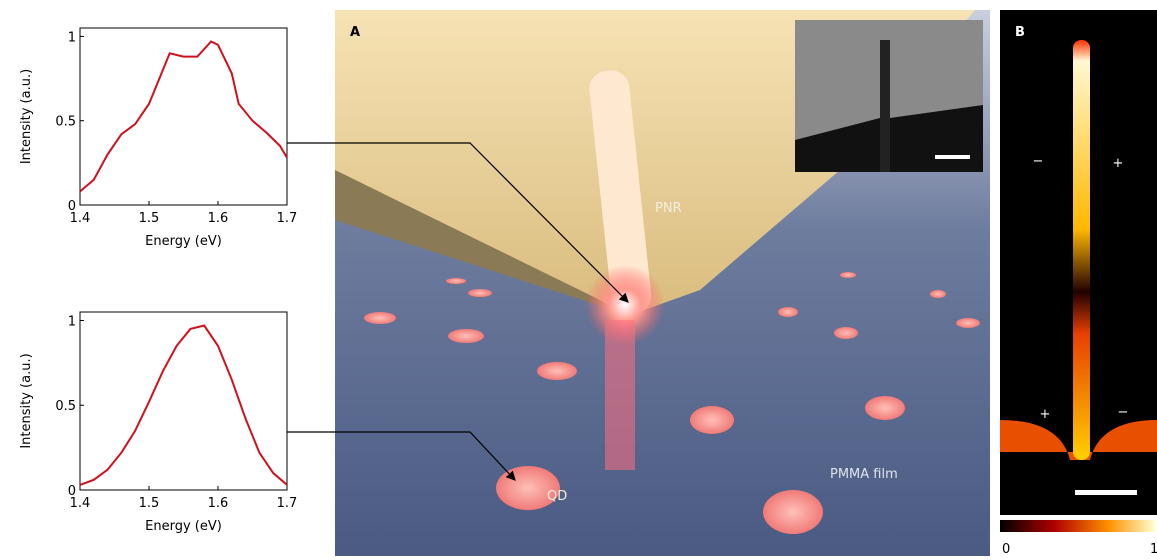  What do you see at coordinates (1153, 549) in the screenshot?
I see `colorbar-tick: 1` at bounding box center [1153, 549].